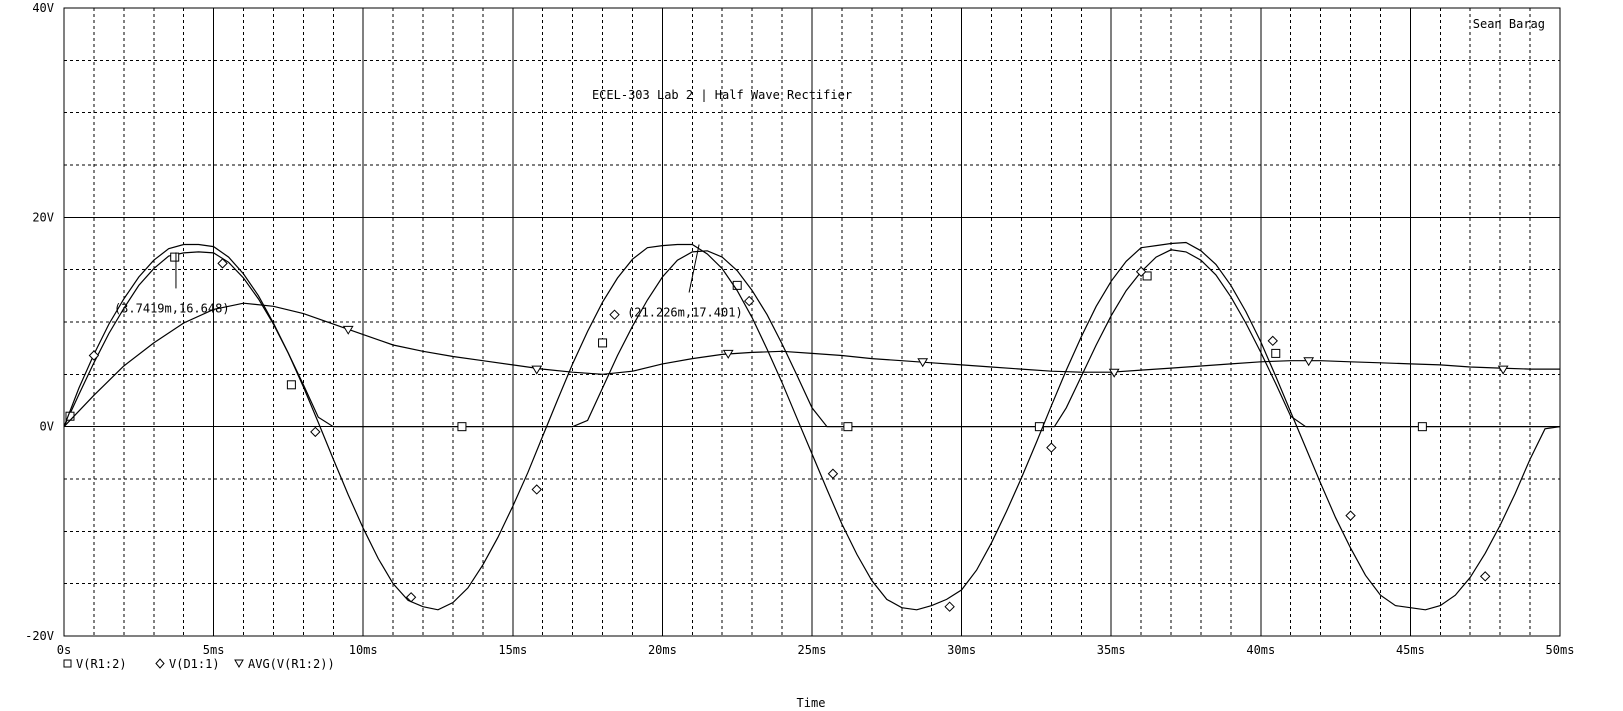  Describe the element at coordinates (67, 663) in the screenshot. I see `legend-marker-square` at that location.